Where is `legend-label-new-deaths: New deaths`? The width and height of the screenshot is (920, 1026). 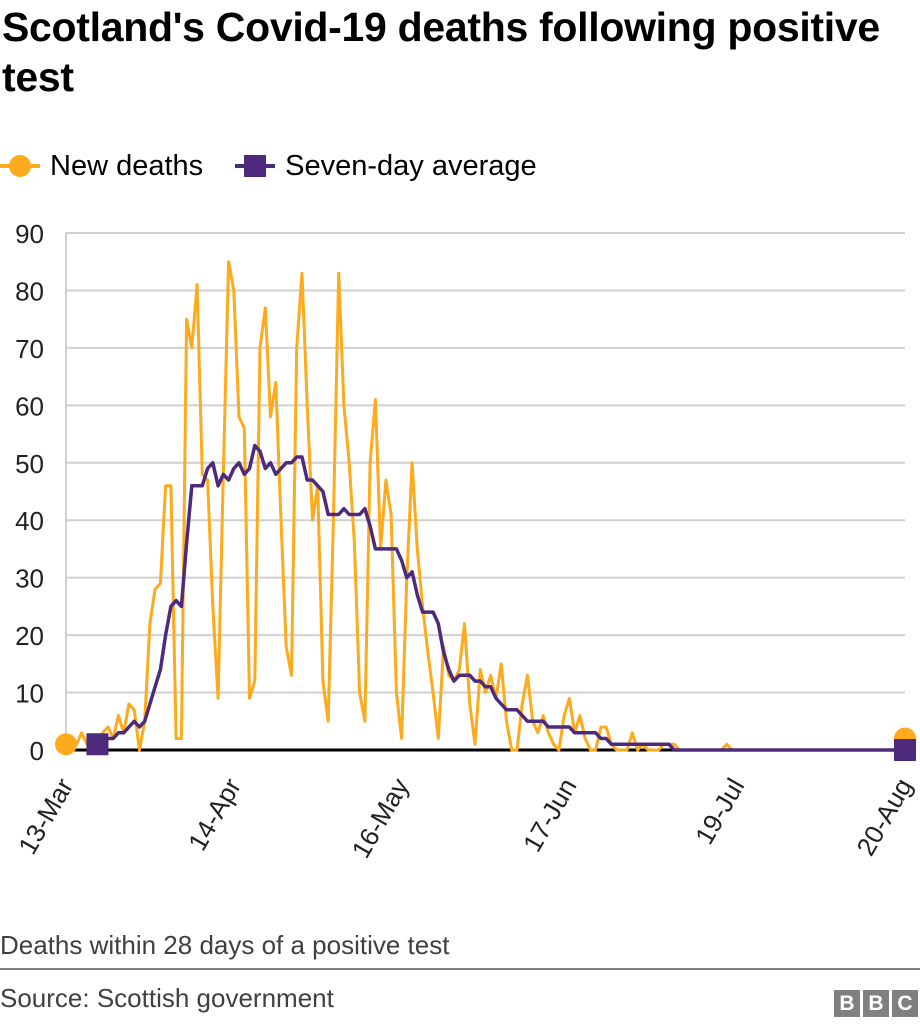 legend-label-new-deaths: New deaths is located at coordinates (127, 165).